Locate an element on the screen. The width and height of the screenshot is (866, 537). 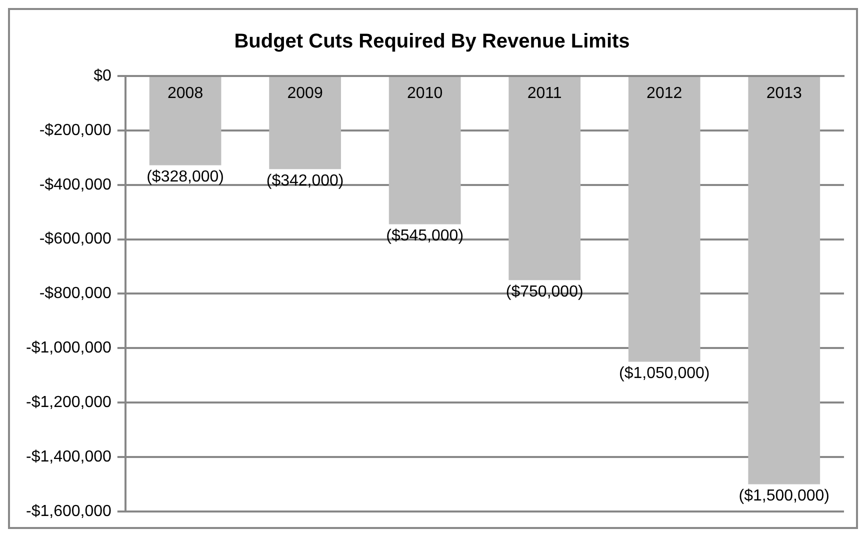
y-tick-label: $0 is located at coordinates (103, 75).